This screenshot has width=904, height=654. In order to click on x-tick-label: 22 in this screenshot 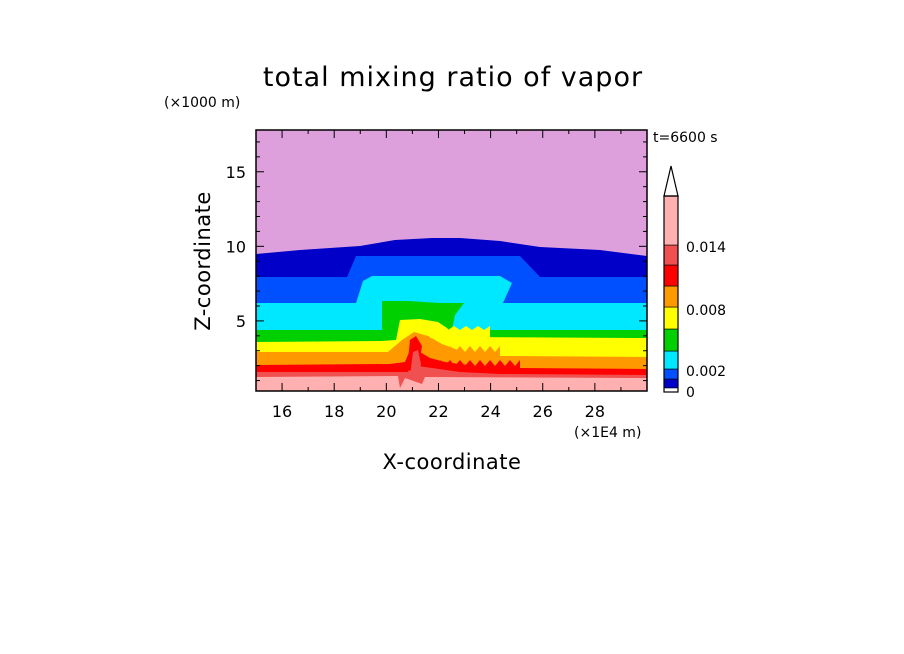, I will do `click(438, 411)`.